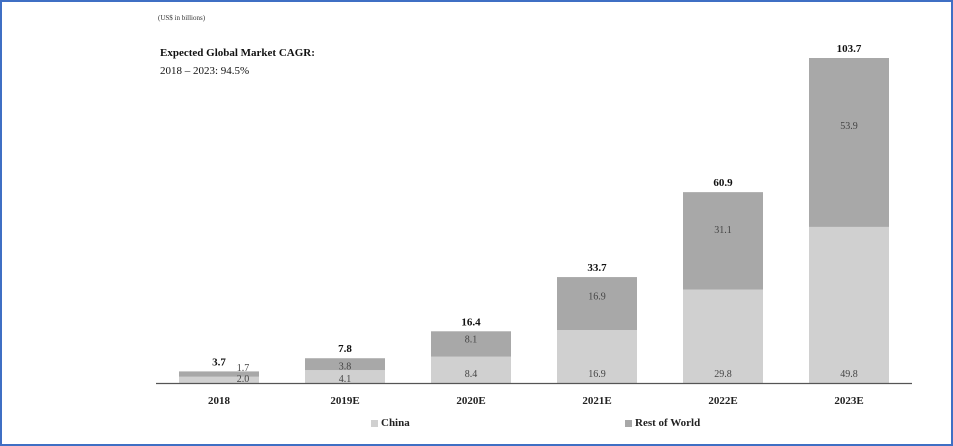 The width and height of the screenshot is (953, 446). I want to click on legend-item-china: China, so click(390, 423).